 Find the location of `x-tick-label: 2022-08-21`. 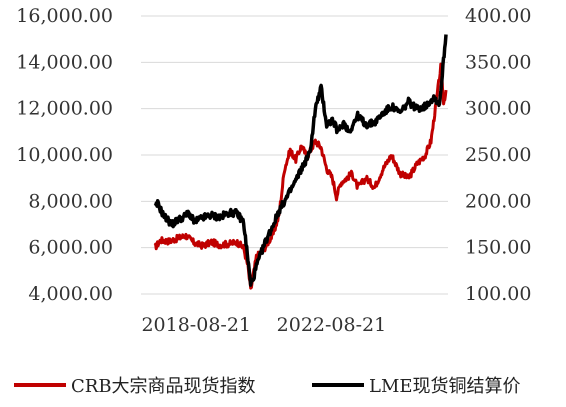

x-tick-label: 2022-08-21 is located at coordinates (332, 325).